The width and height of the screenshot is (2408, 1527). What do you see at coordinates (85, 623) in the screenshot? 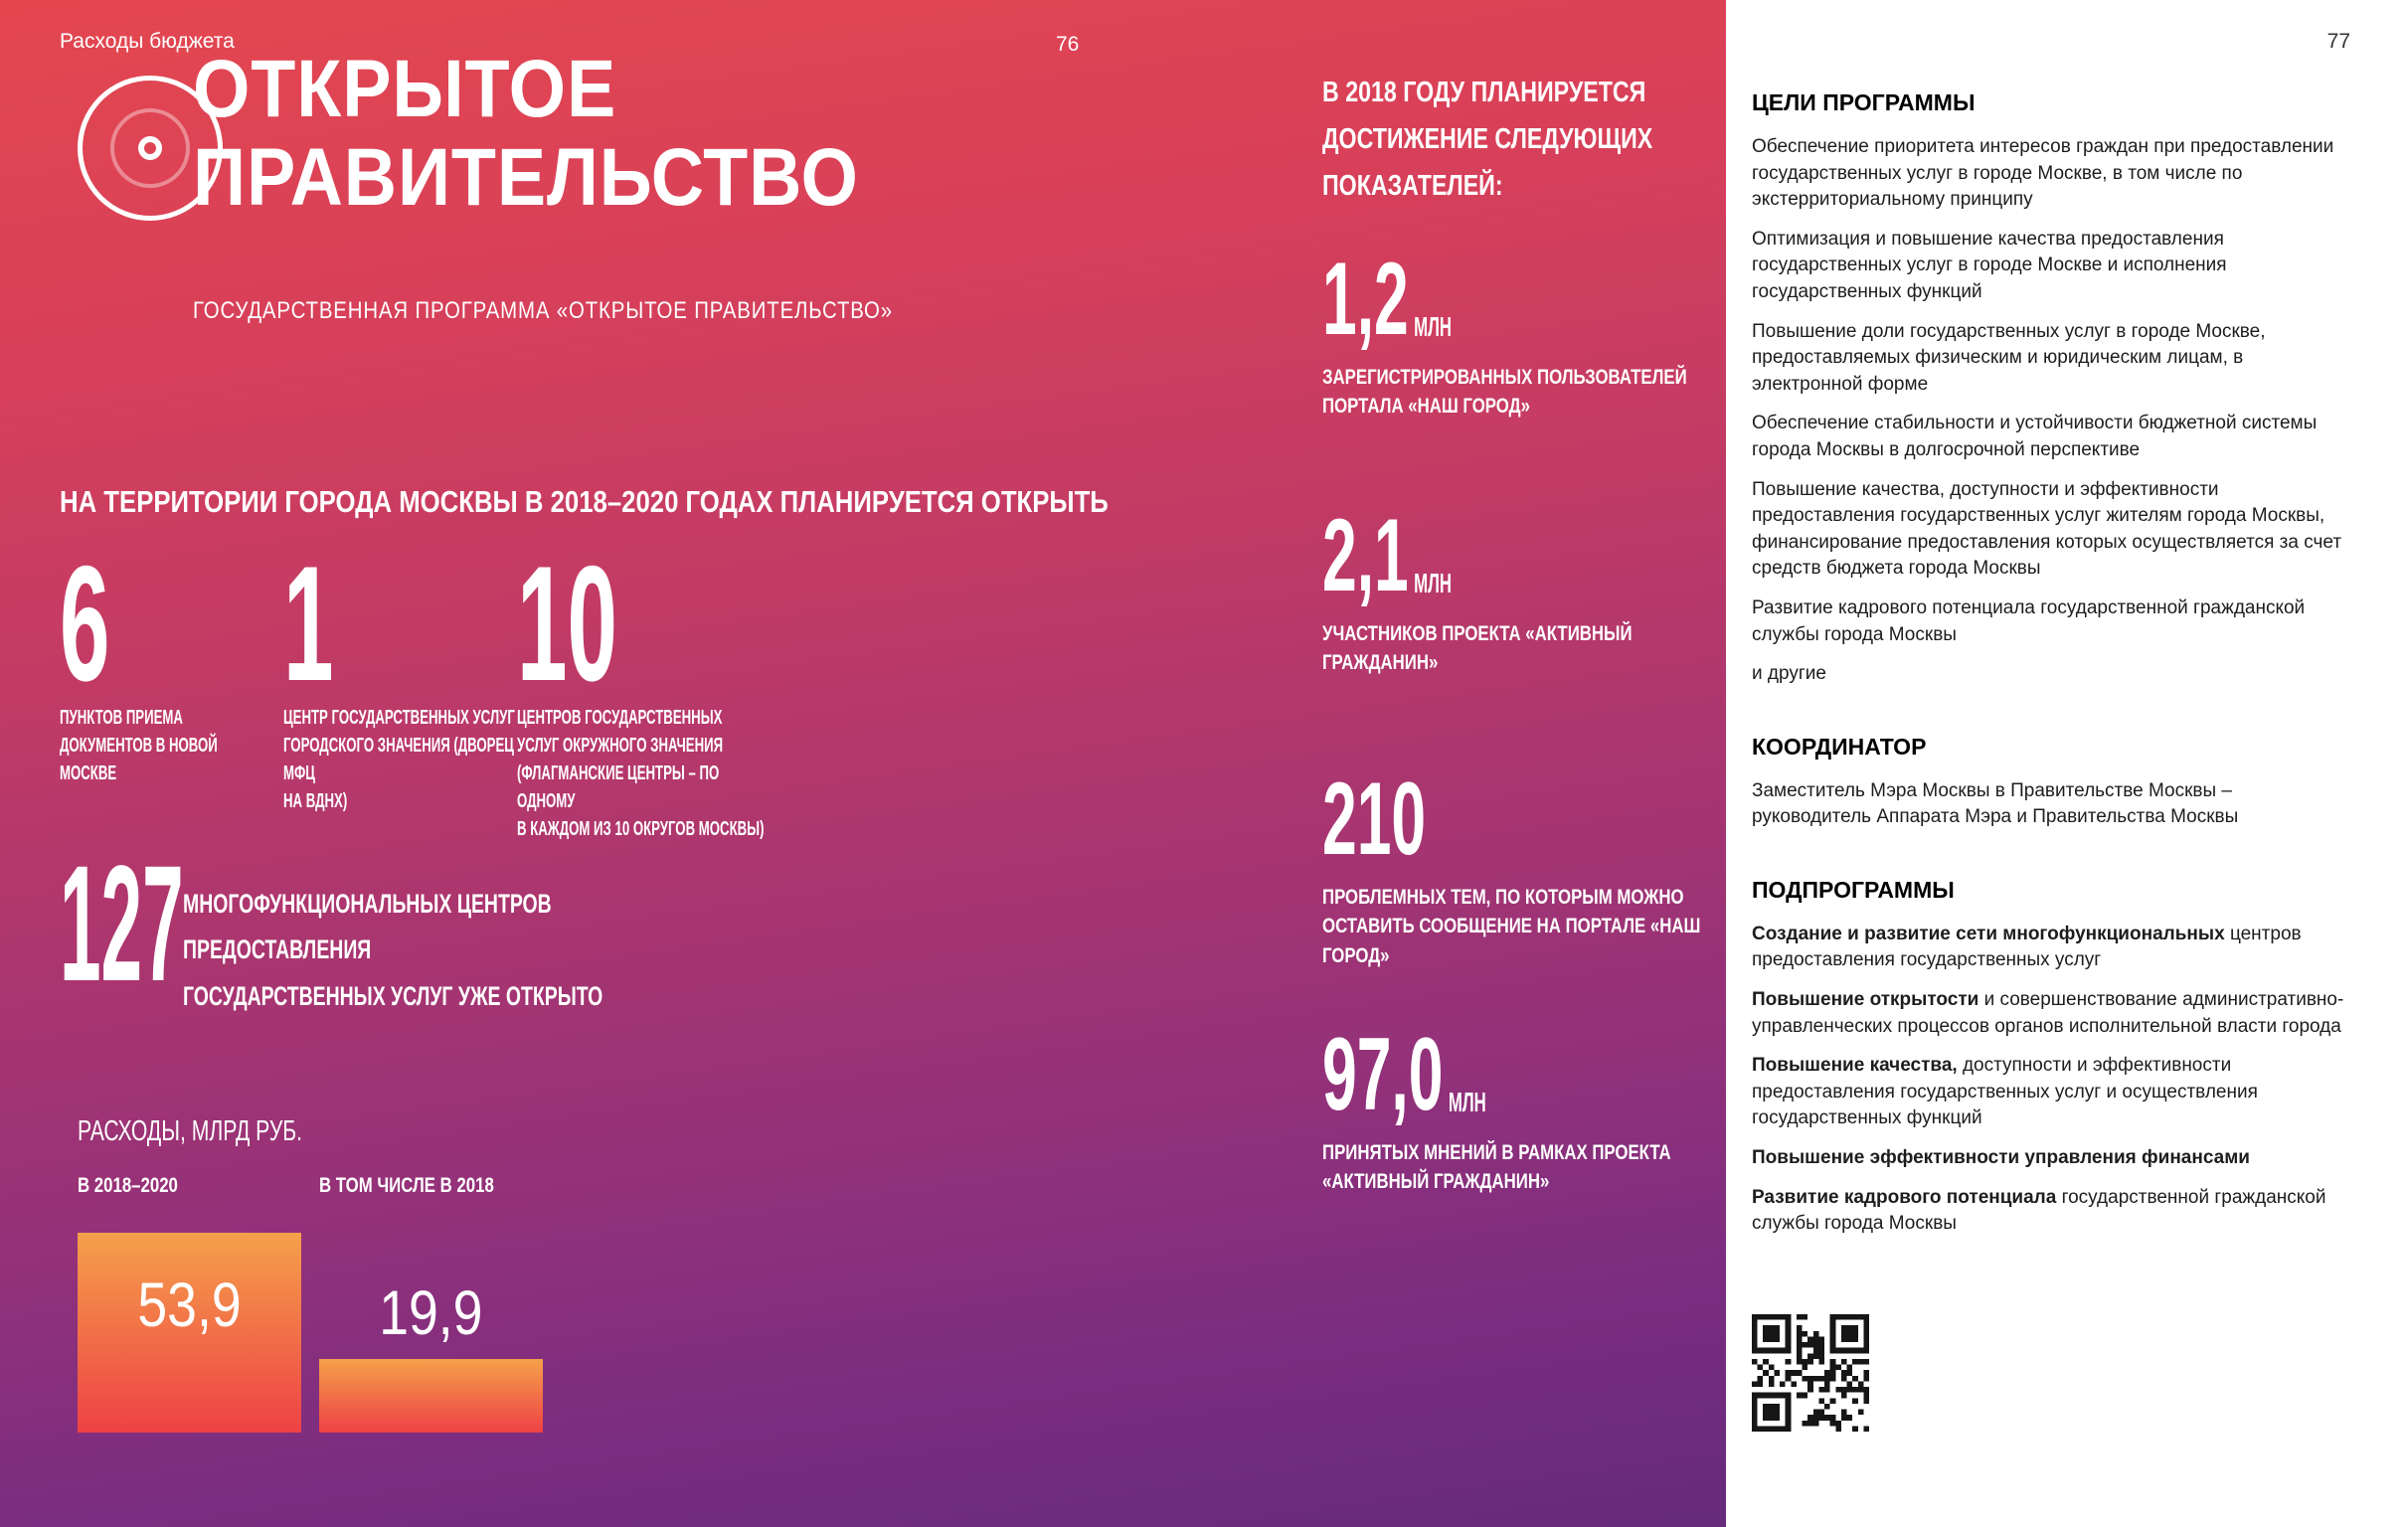
I see `stat-value: 6` at bounding box center [85, 623].